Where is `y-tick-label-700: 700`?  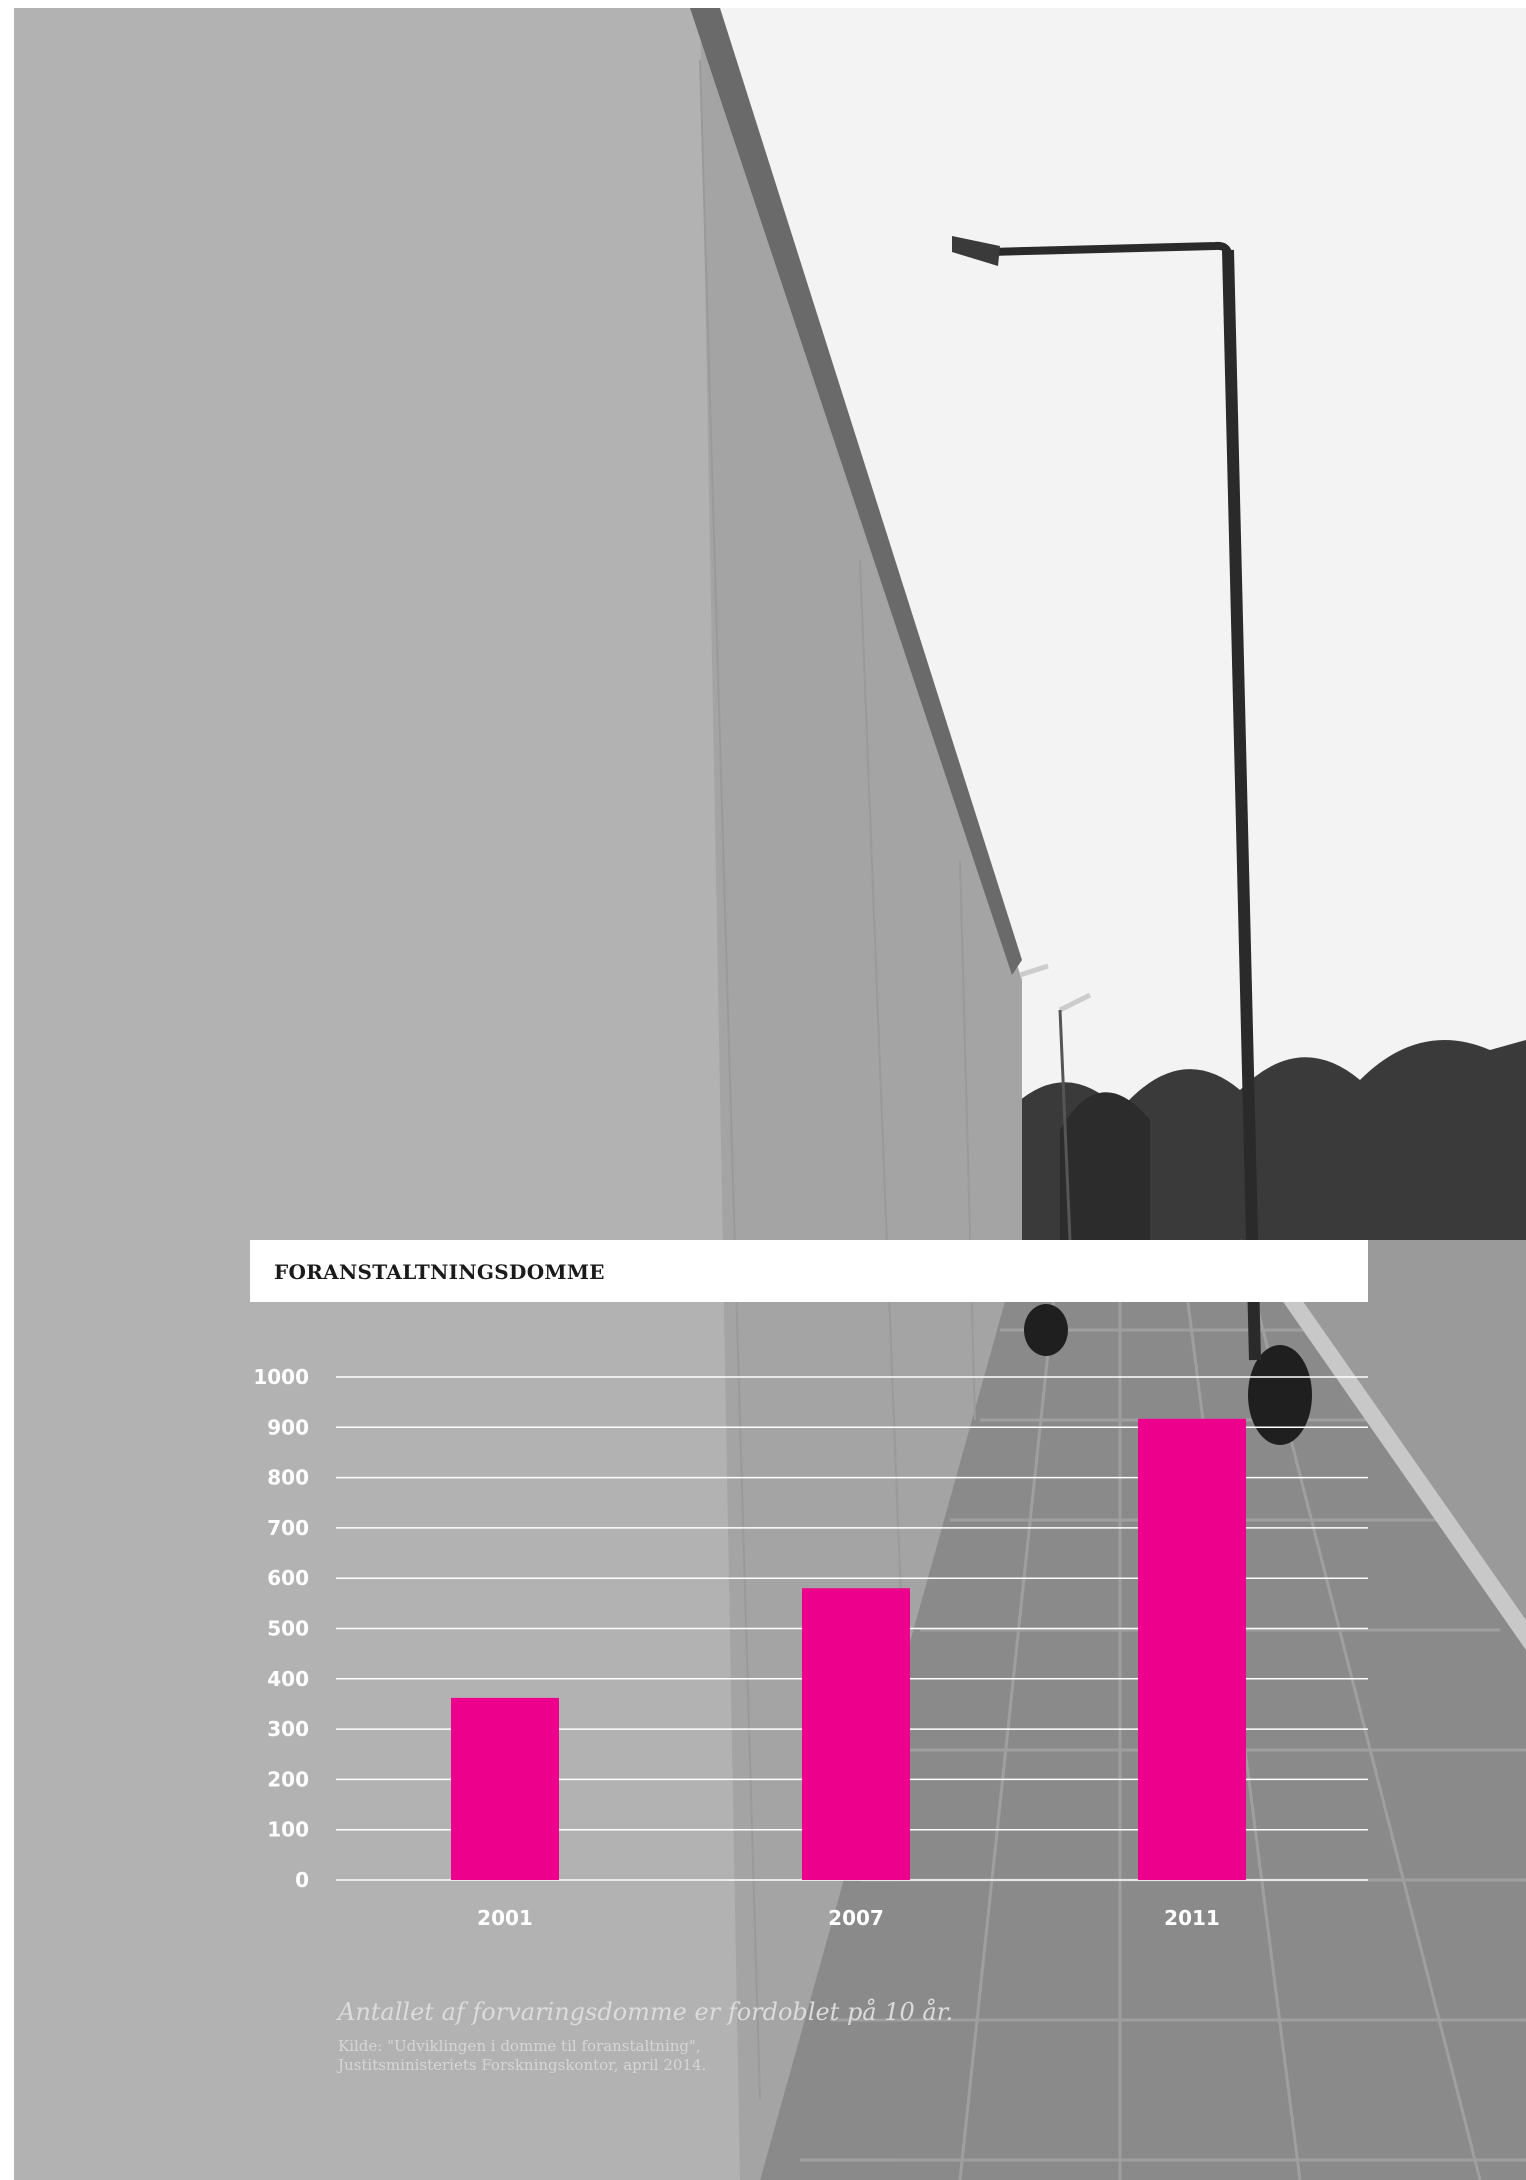 y-tick-label-700: 700 is located at coordinates (288, 1528).